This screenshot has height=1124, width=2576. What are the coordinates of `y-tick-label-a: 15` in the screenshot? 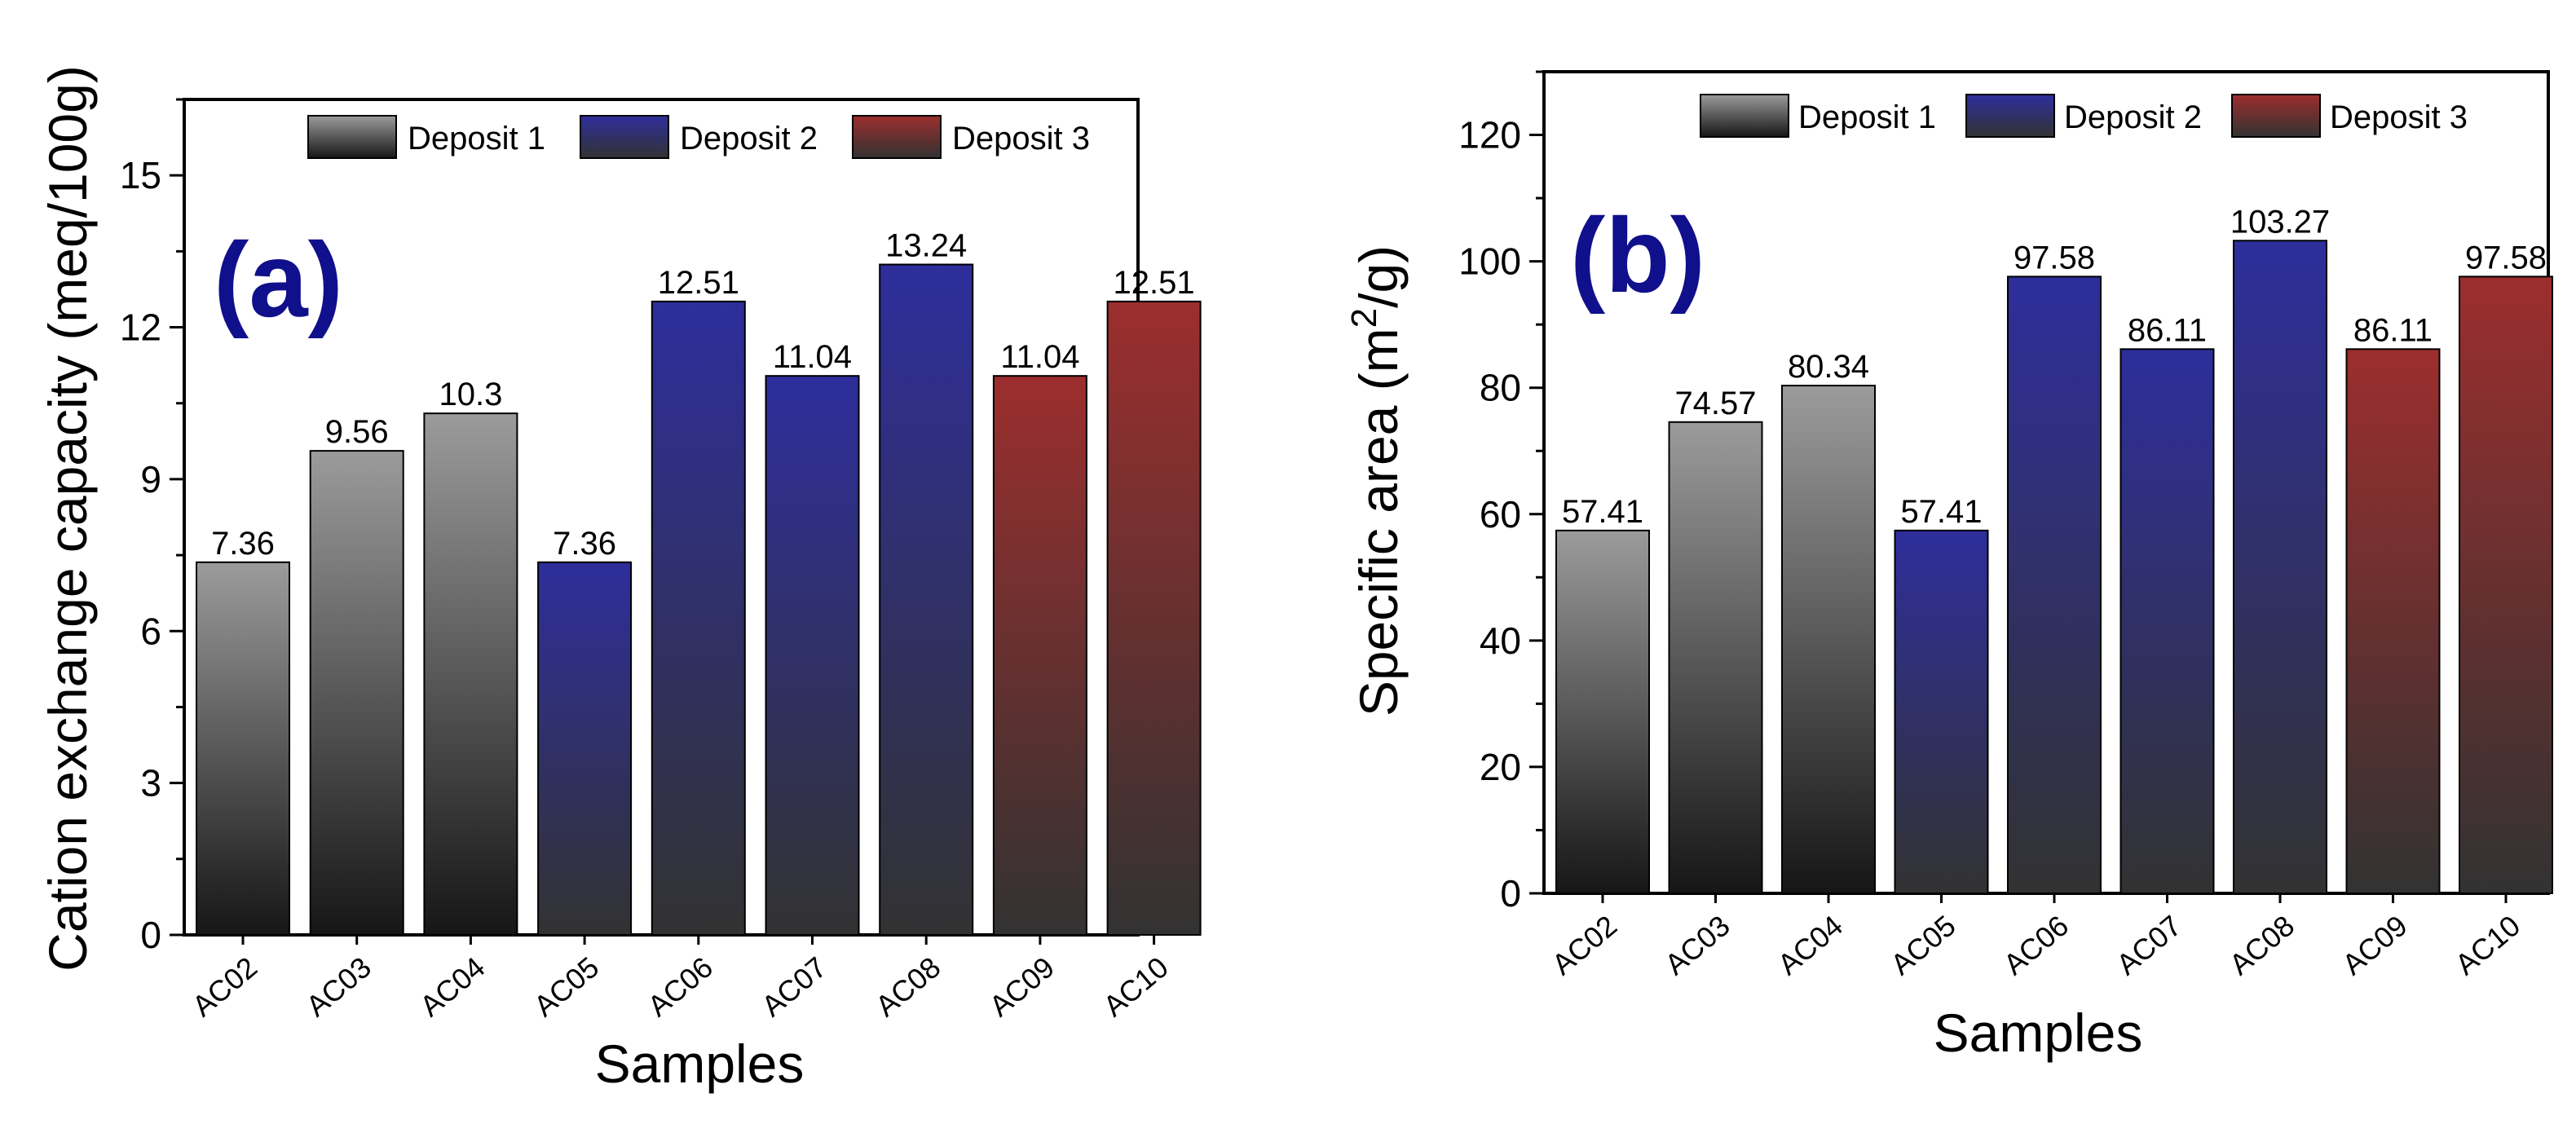 It's located at (140, 175).